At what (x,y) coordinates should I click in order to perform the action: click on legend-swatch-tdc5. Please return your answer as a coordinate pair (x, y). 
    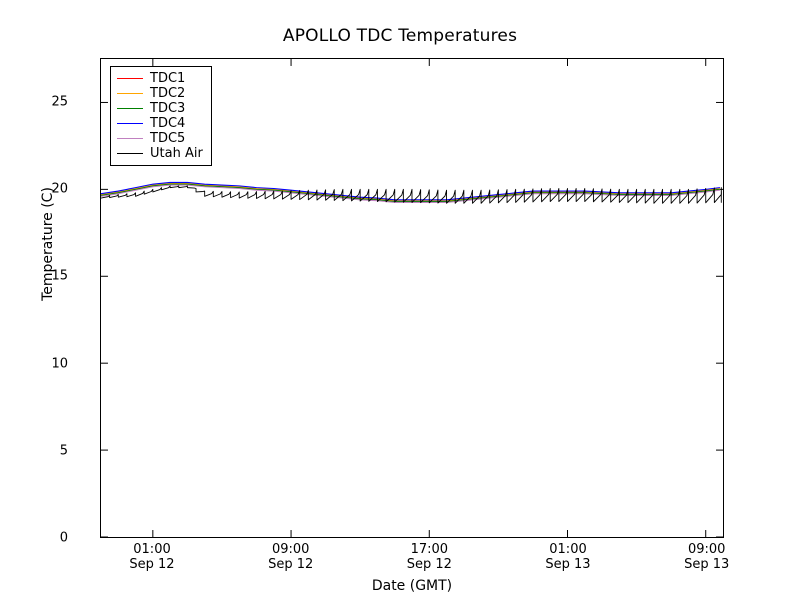
    Looking at the image, I should click on (130, 138).